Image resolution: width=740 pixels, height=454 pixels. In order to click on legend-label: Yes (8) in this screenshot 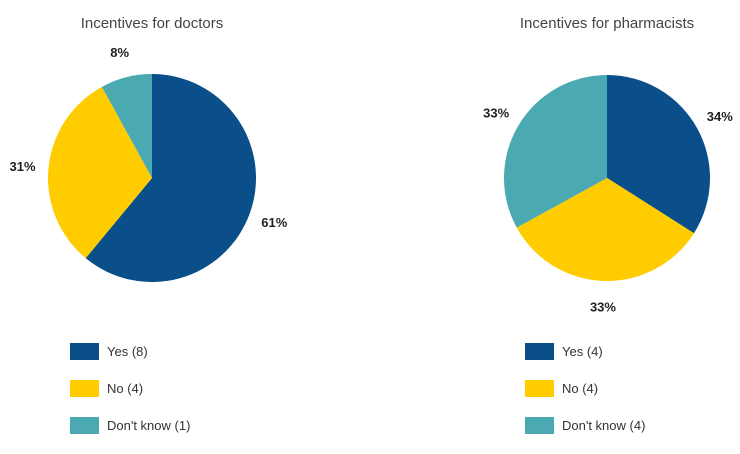, I will do `click(127, 351)`.